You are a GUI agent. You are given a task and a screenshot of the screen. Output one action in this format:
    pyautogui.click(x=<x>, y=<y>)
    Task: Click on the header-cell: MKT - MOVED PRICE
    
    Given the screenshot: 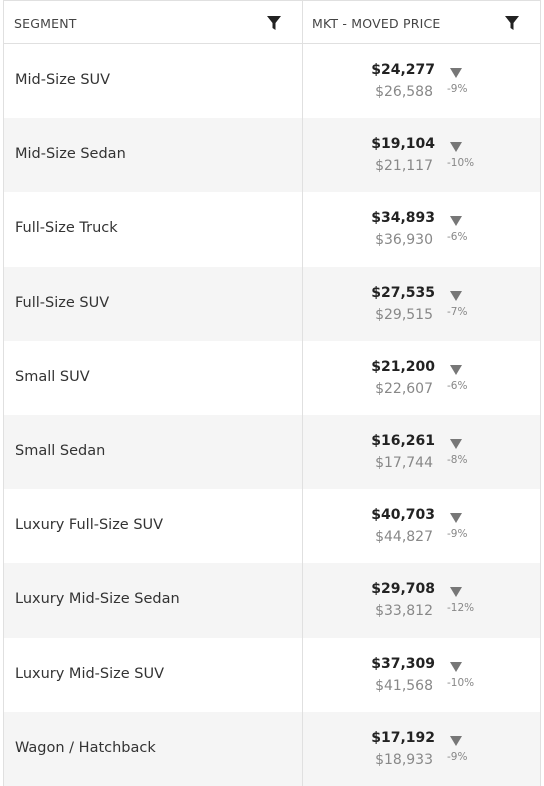 What is the action you would take?
    pyautogui.click(x=421, y=22)
    